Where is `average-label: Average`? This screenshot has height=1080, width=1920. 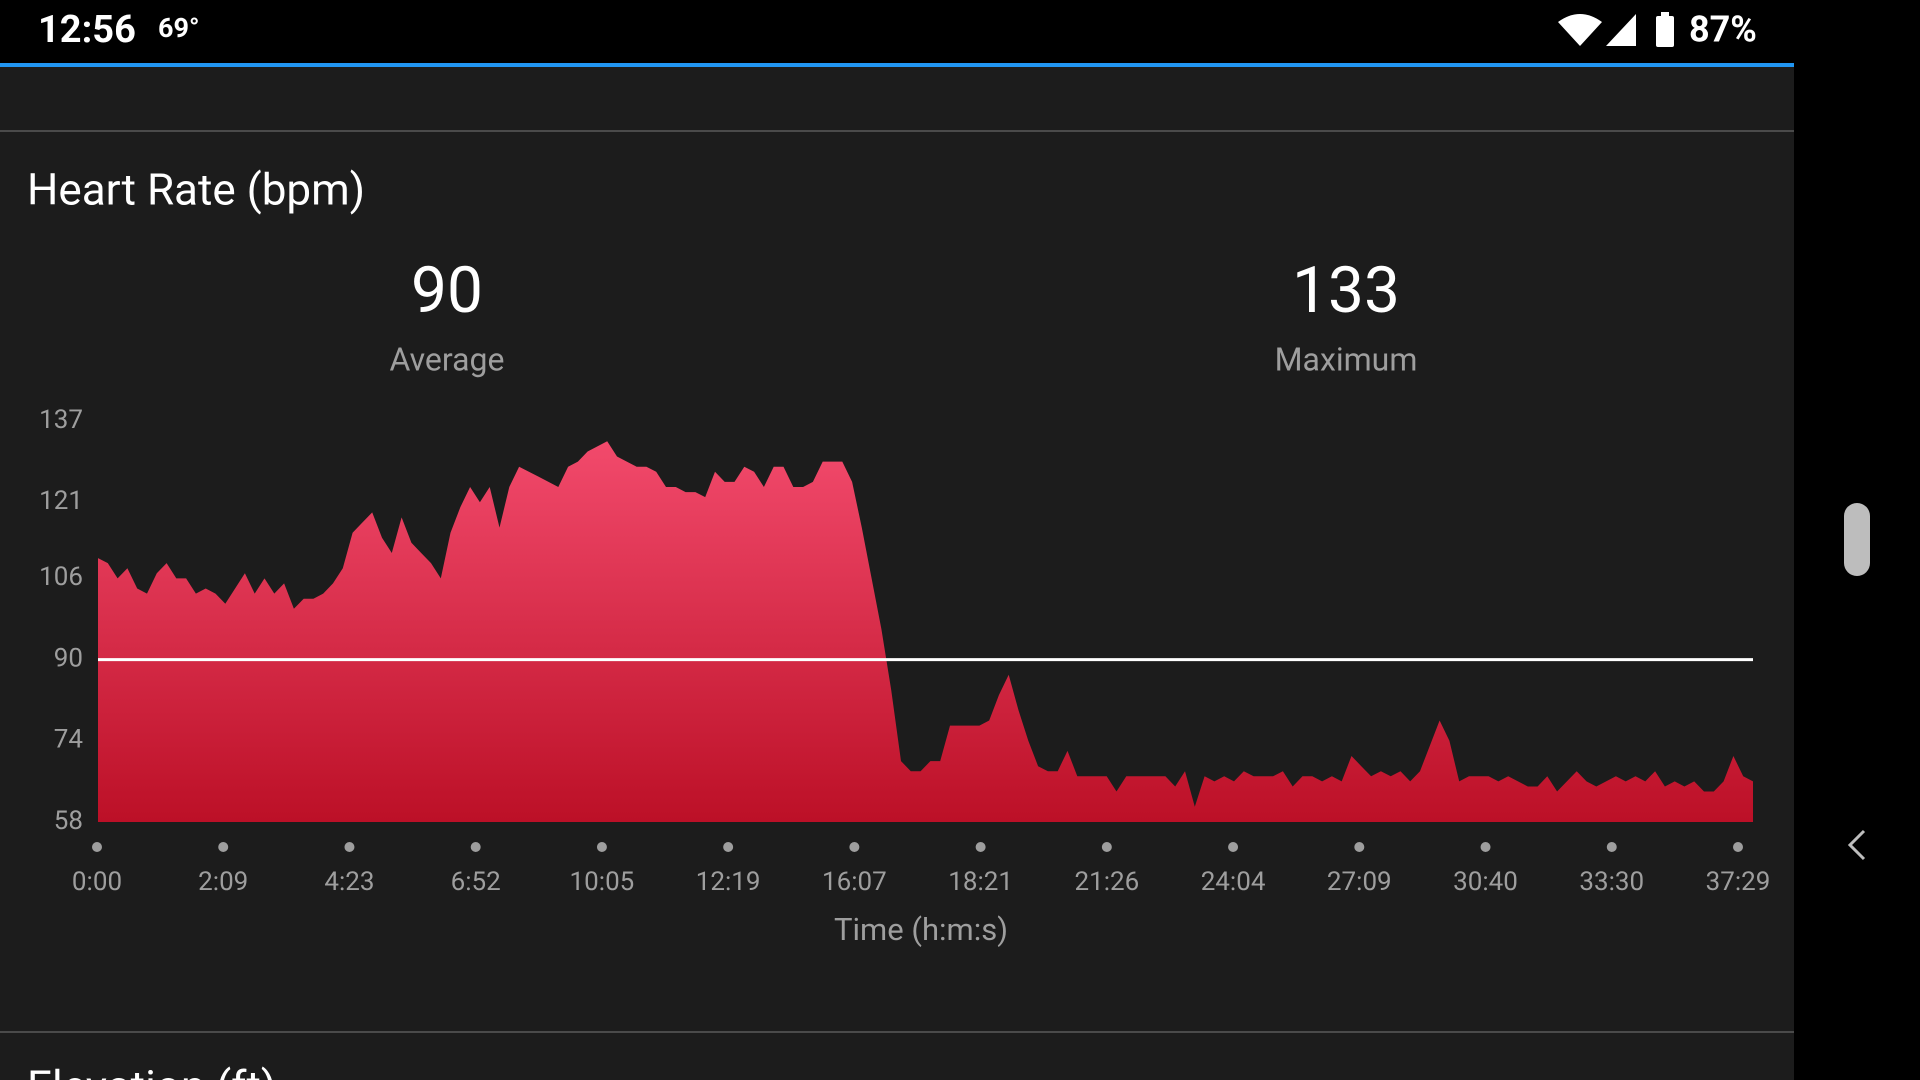 average-label: Average is located at coordinates (447, 359).